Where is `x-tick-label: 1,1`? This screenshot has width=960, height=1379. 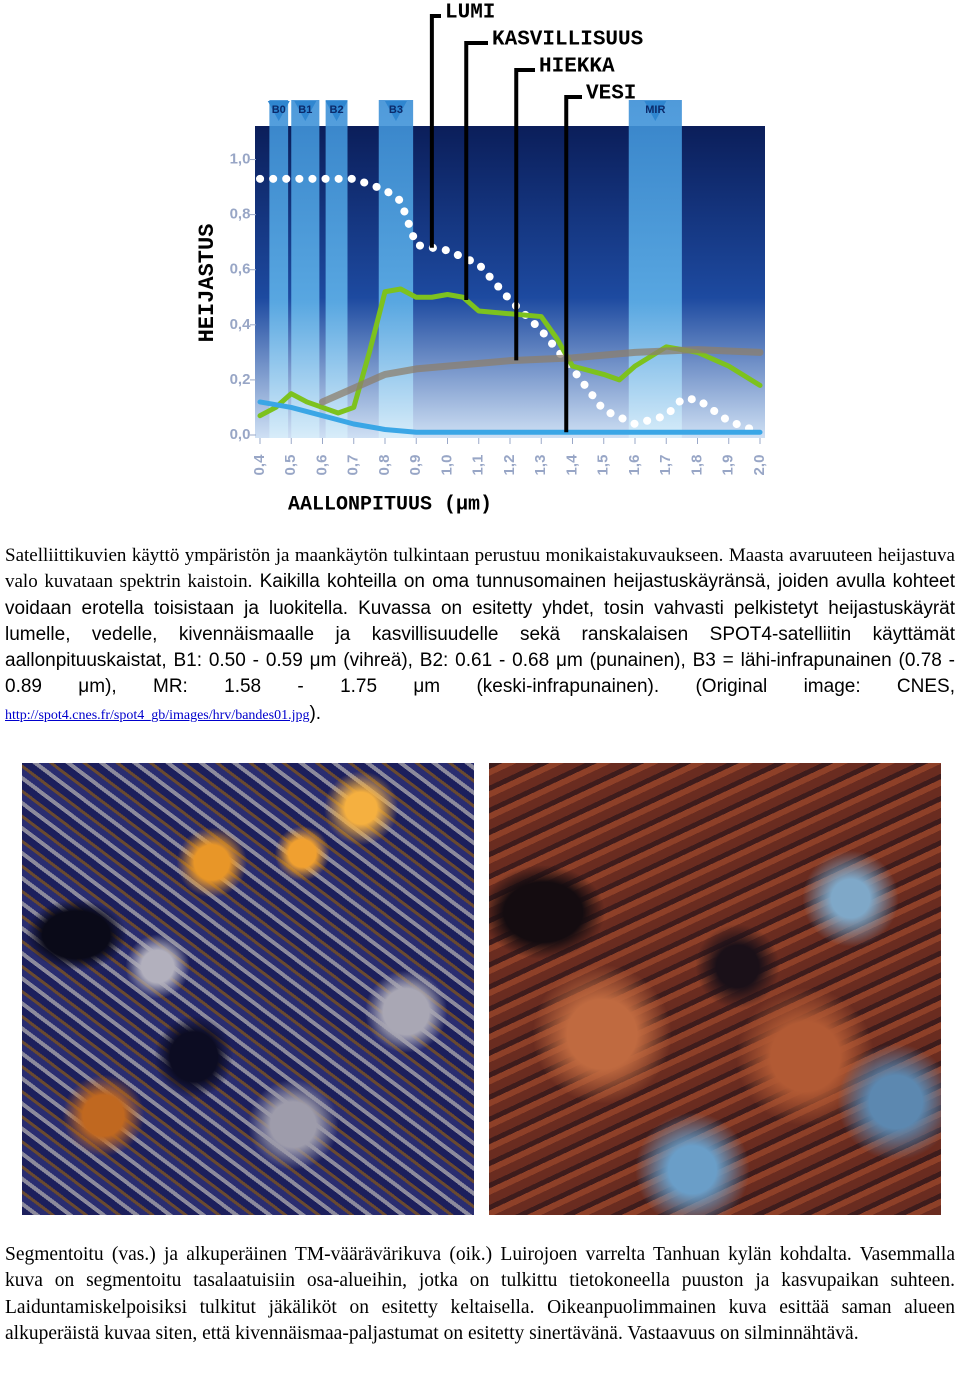
x-tick-label: 1,1 is located at coordinates (478, 465).